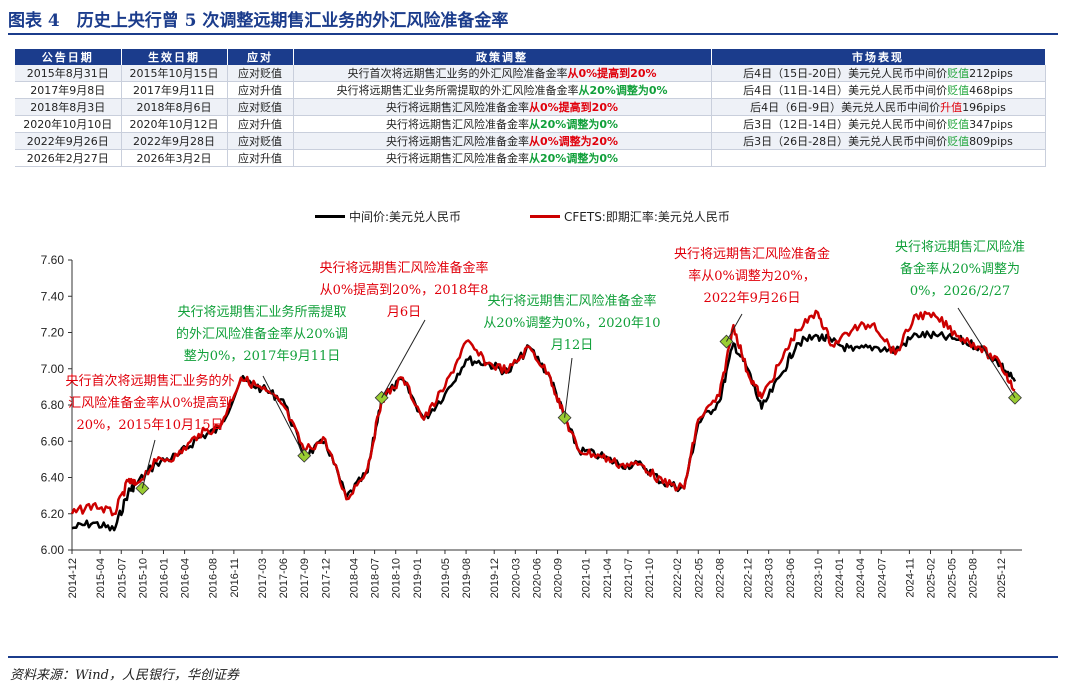  Describe the element at coordinates (53, 405) in the screenshot. I see `y-tick-label: 6.80` at that location.